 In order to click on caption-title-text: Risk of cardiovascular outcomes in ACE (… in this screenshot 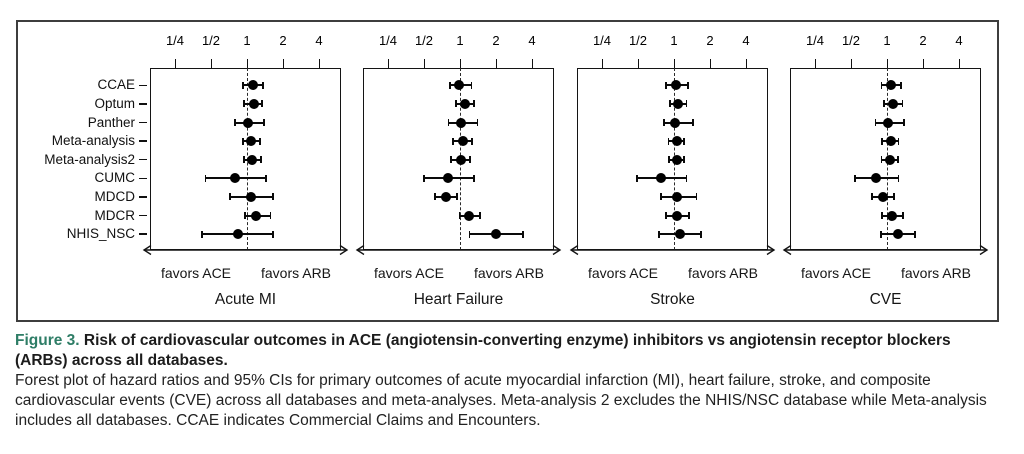, I will do `click(483, 350)`.